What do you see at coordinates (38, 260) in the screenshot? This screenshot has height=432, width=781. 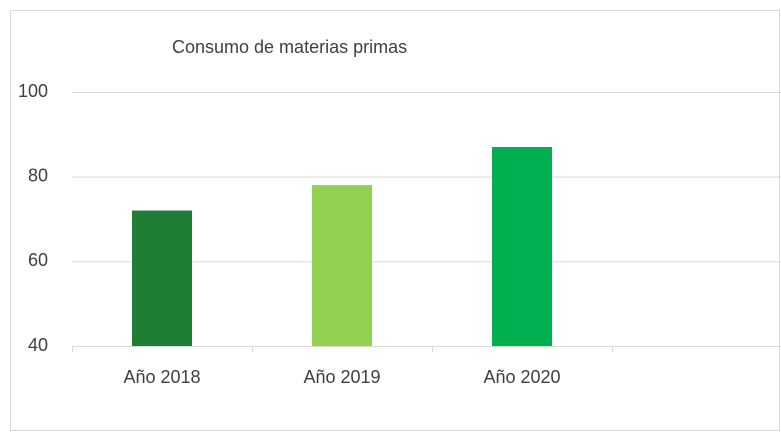 I see `y-tick-label: 60` at bounding box center [38, 260].